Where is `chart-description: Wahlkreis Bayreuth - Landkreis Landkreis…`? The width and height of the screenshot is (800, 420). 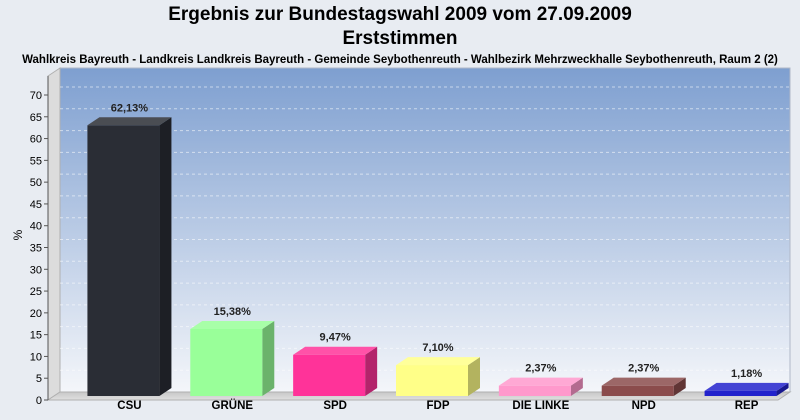 chart-description: Wahlkreis Bayreuth - Landkreis Landkreis… is located at coordinates (400, 60).